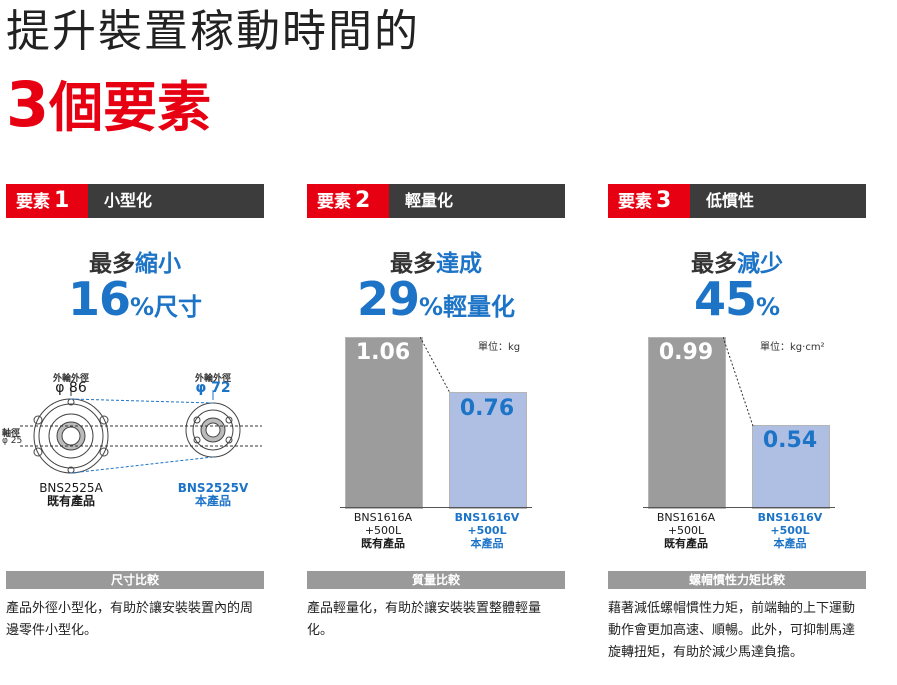 Image resolution: width=897 pixels, height=685 pixels. I want to click on factor2-bar-existing-value: 1.06, so click(383, 352).